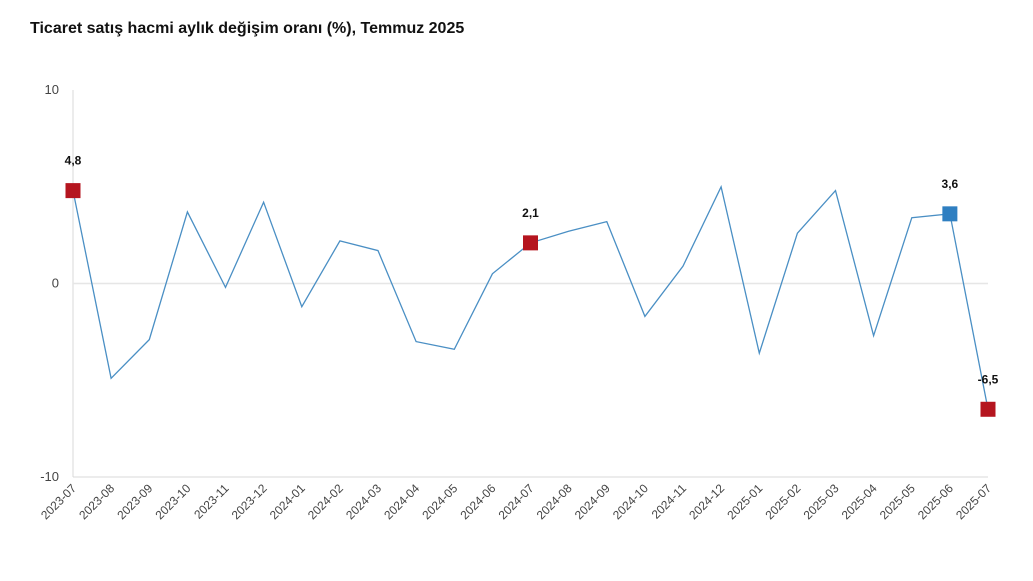 The image size is (1033, 581). Describe the element at coordinates (973, 501) in the screenshot. I see `x-tick-label: 2025-07` at that location.